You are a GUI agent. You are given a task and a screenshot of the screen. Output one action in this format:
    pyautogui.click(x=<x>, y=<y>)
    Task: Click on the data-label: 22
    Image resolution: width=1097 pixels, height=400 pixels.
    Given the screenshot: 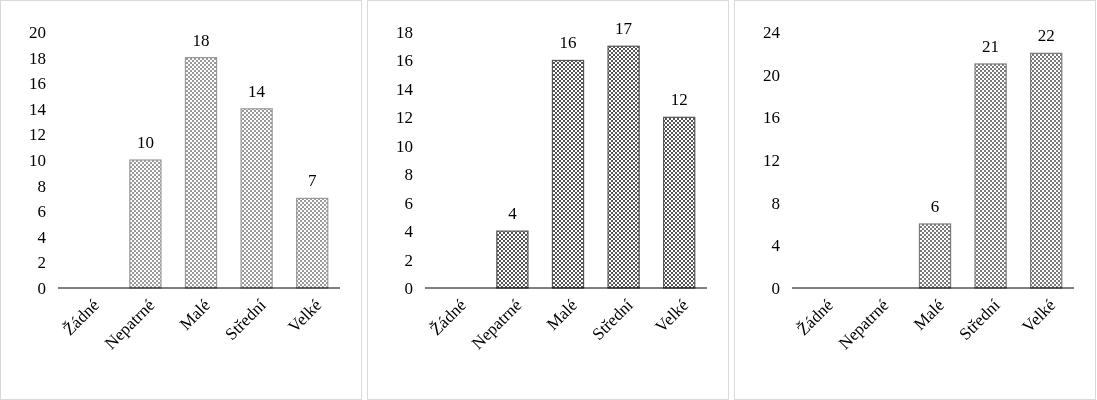 What is the action you would take?
    pyautogui.click(x=1046, y=36)
    